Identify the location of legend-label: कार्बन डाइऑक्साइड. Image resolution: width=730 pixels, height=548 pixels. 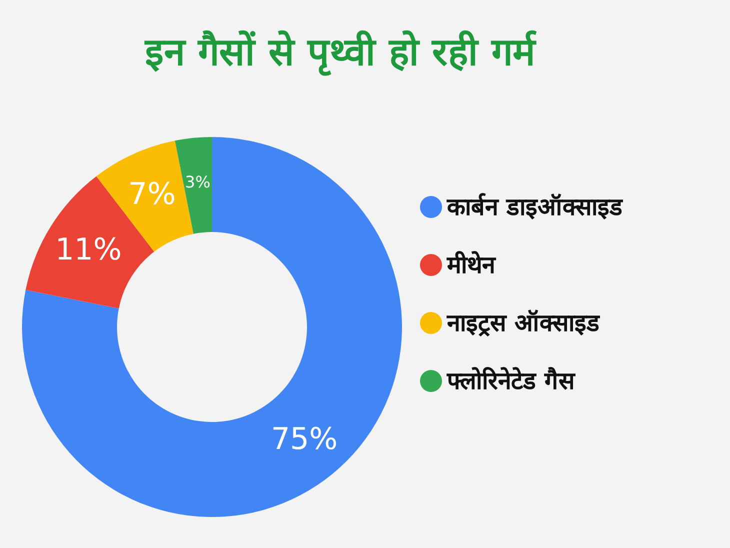
(535, 207).